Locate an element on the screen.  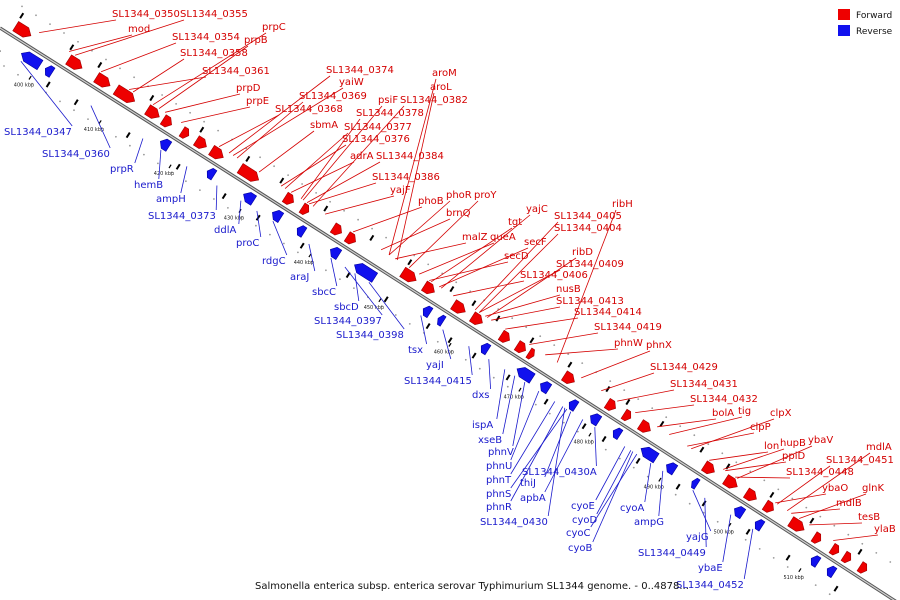
forward-gene-label: nusB is located at coordinates (568, 289).